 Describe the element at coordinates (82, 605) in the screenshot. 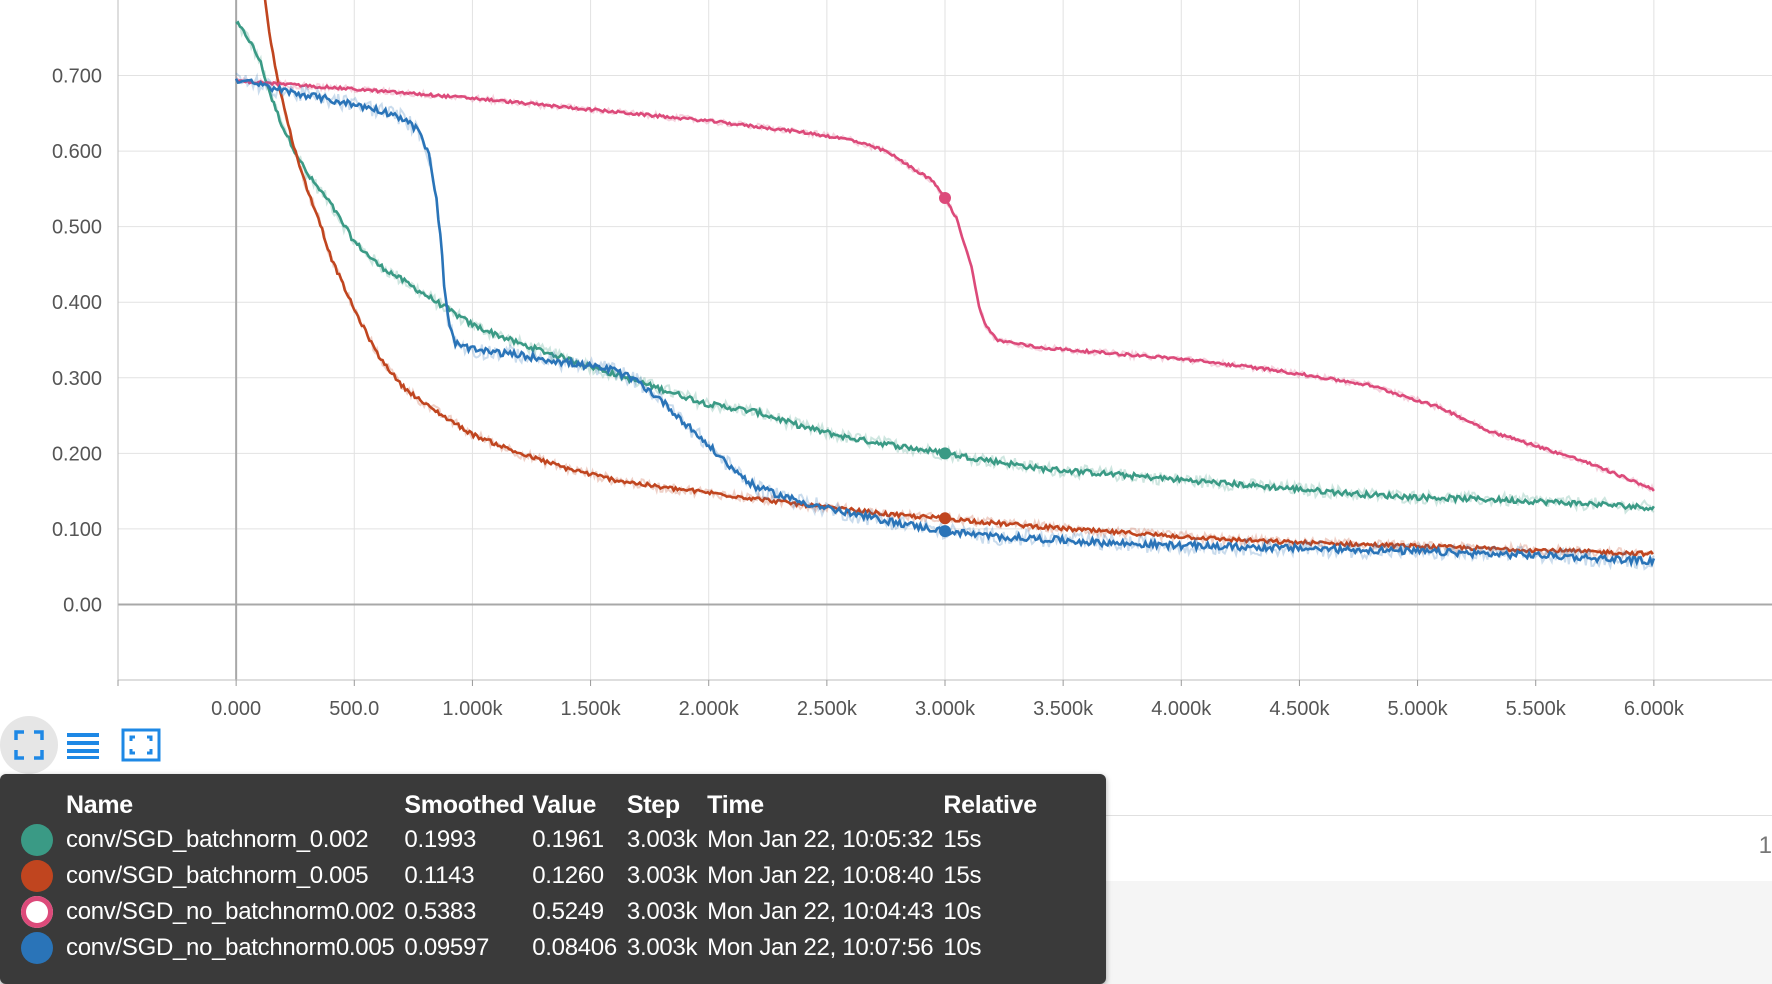

I see `y-tick-label: 0.00` at that location.